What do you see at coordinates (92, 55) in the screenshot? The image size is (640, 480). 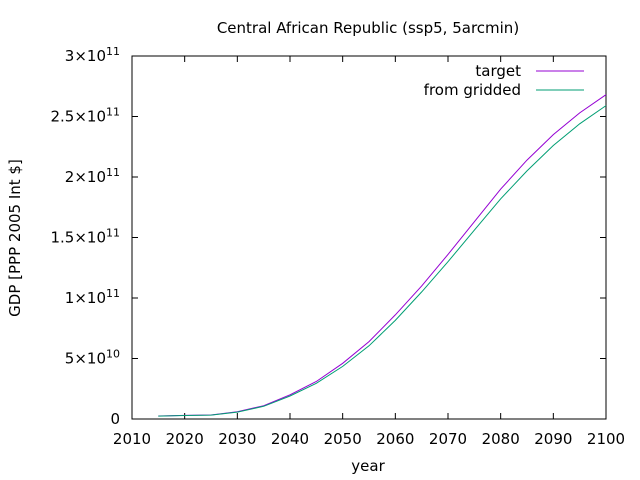 I see `y-tick-label: 3×10¹¹` at bounding box center [92, 55].